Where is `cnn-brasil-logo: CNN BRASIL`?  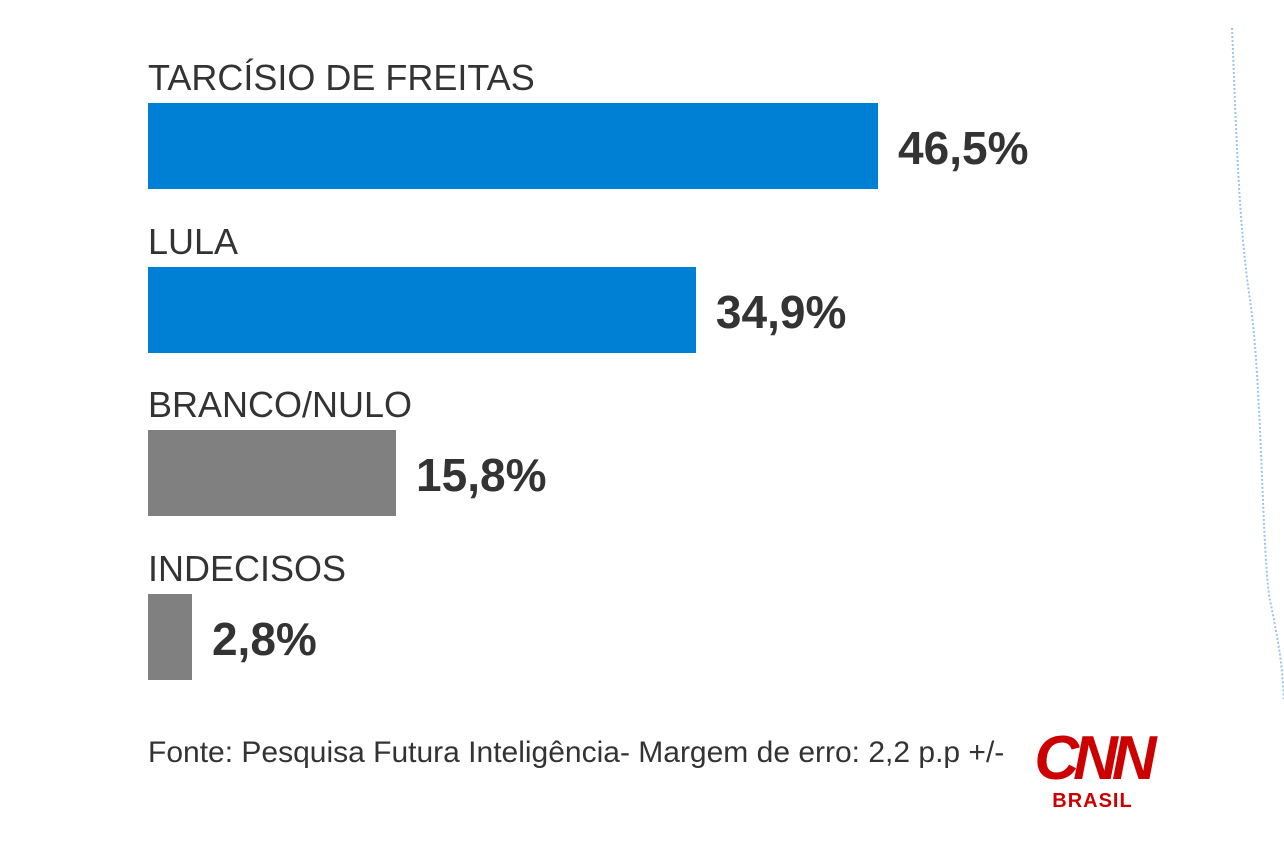
cnn-brasil-logo: CNN BRASIL is located at coordinates (1093, 770).